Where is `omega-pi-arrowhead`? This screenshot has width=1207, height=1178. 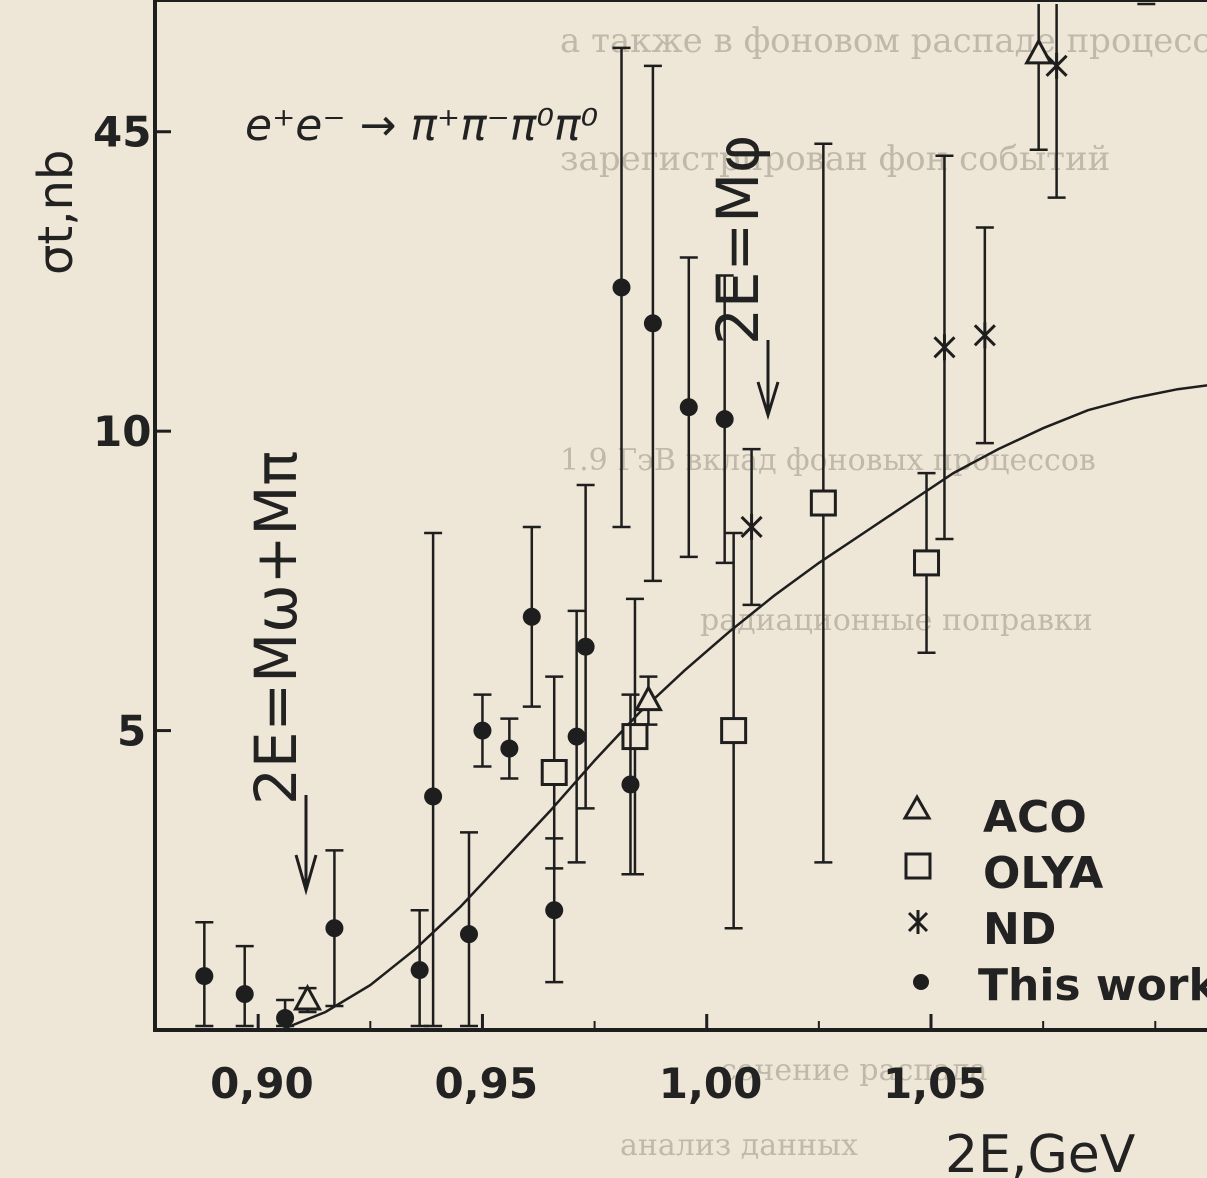 omega-pi-arrowhead is located at coordinates (306, 875).